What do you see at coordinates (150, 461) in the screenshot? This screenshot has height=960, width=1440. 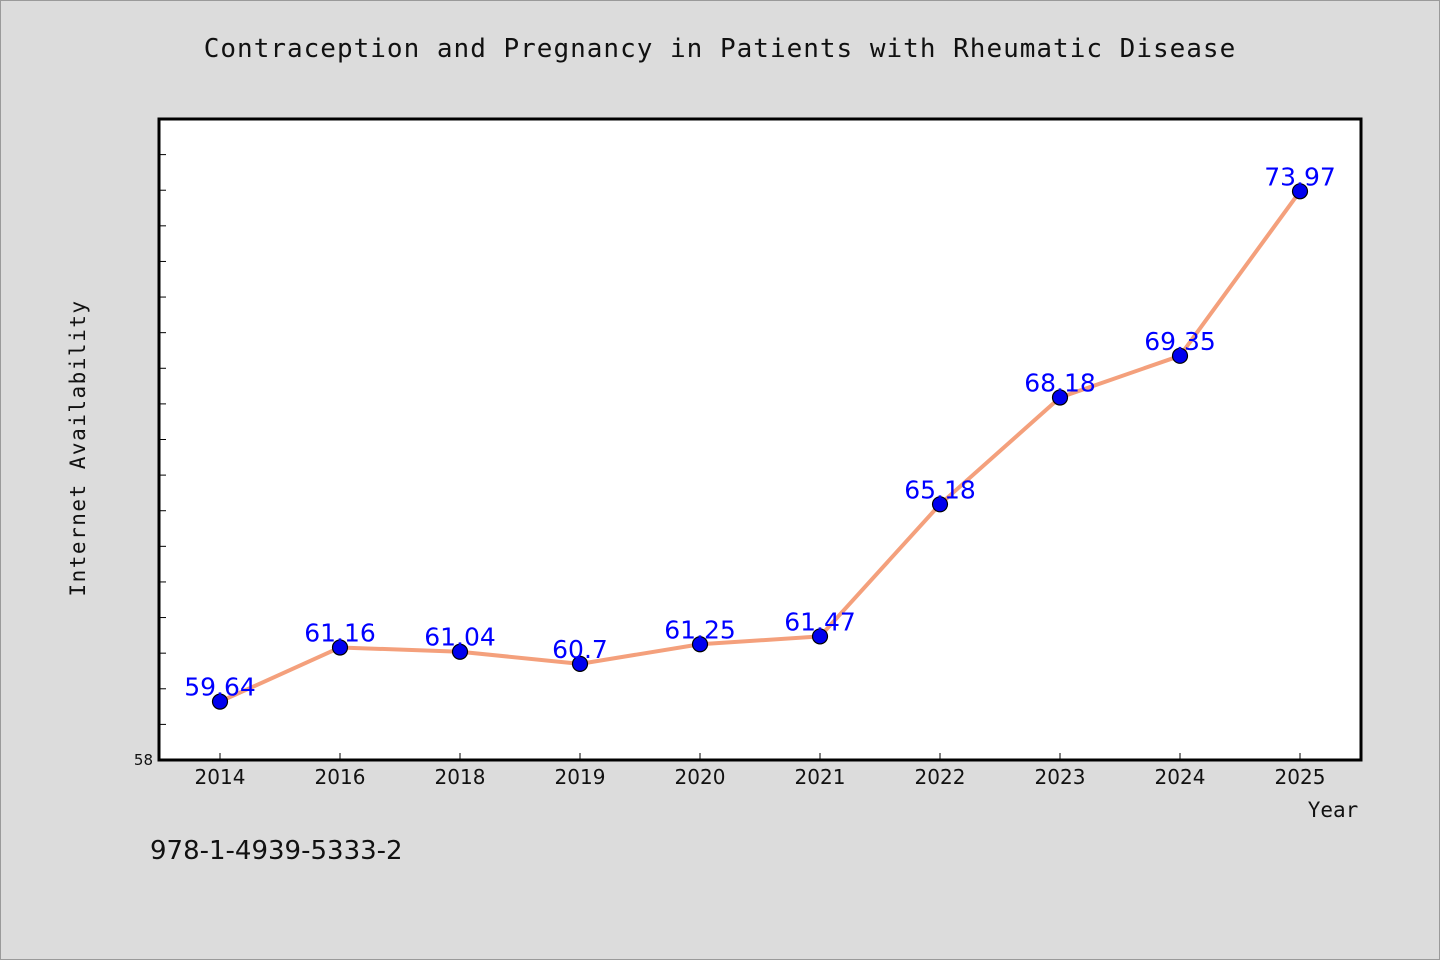 I see `y-axis-ticks: 58` at bounding box center [150, 461].